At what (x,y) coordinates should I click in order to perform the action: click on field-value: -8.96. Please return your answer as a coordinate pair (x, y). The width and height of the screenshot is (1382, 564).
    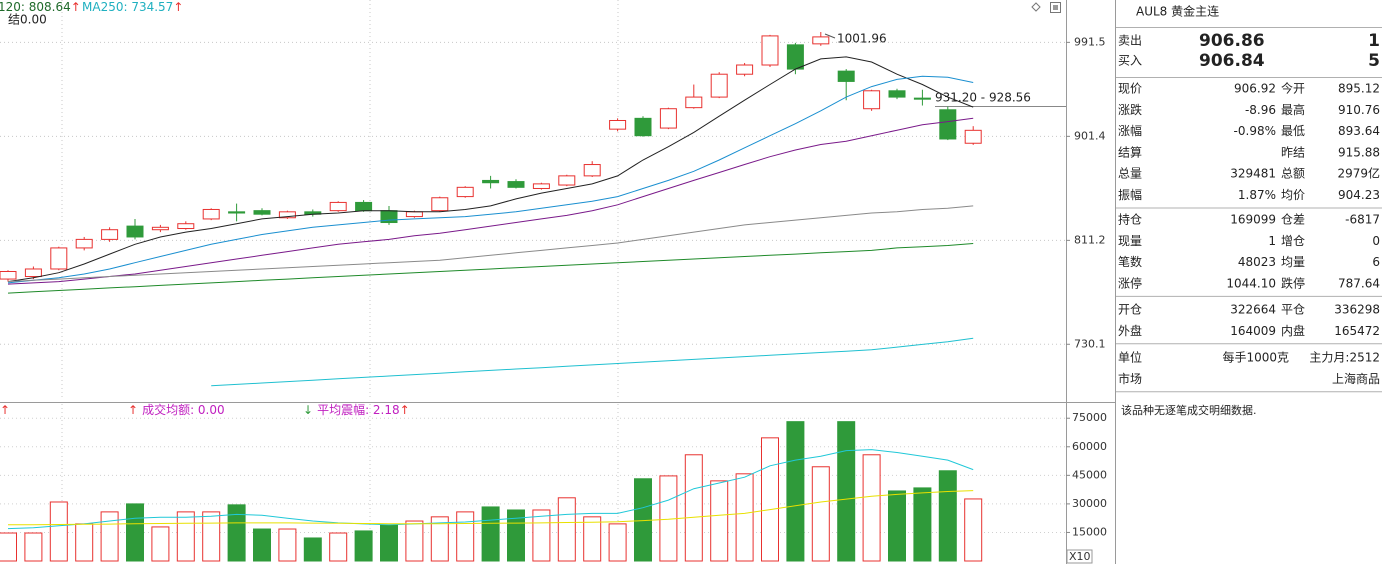
    Looking at the image, I should click on (1260, 110).